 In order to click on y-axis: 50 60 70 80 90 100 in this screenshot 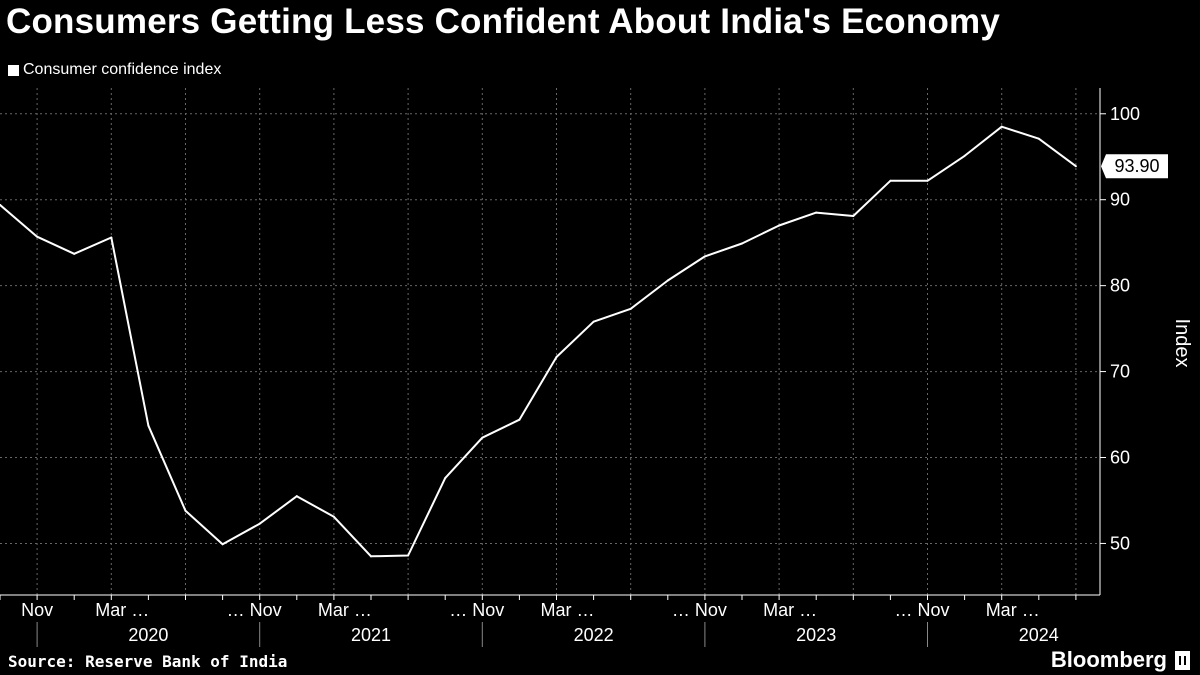, I will do `click(1119, 341)`.